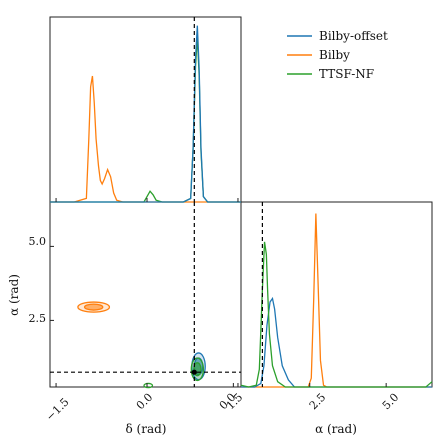 The width and height of the screenshot is (448, 443). Describe the element at coordinates (318, 402) in the screenshot. I see `alpha-x-tick-label-1: 2.5` at that location.